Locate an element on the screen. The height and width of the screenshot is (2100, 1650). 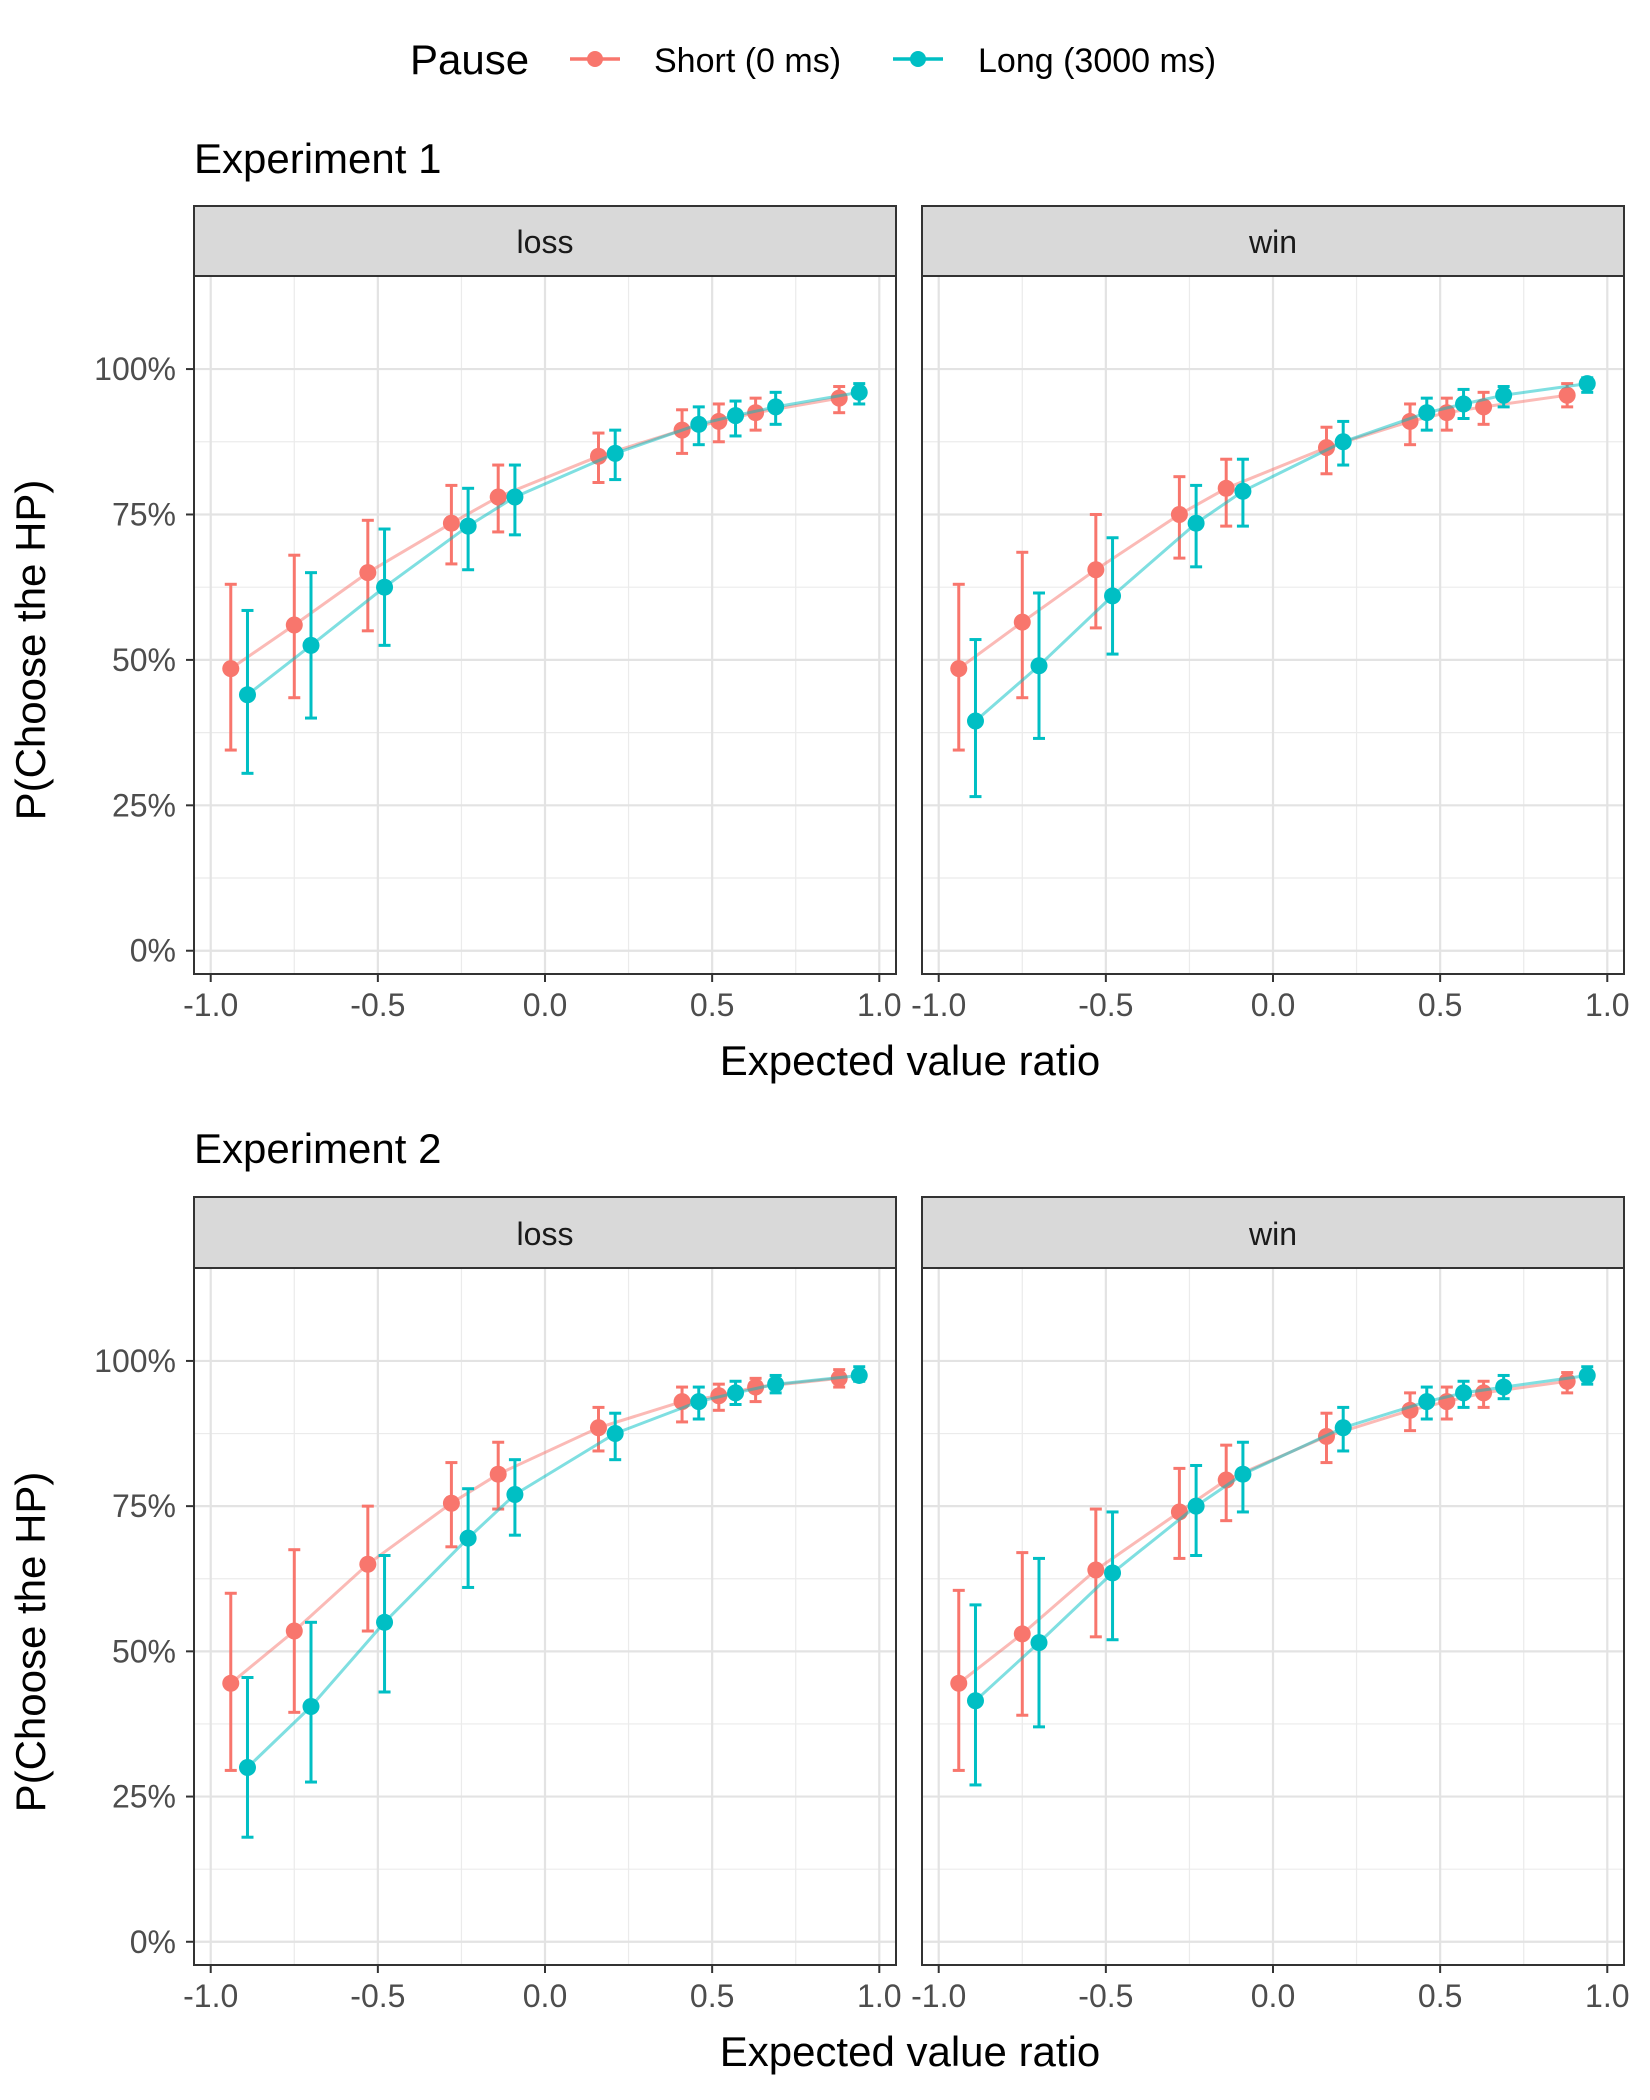
strip-label: loss is located at coordinates (545, 242).